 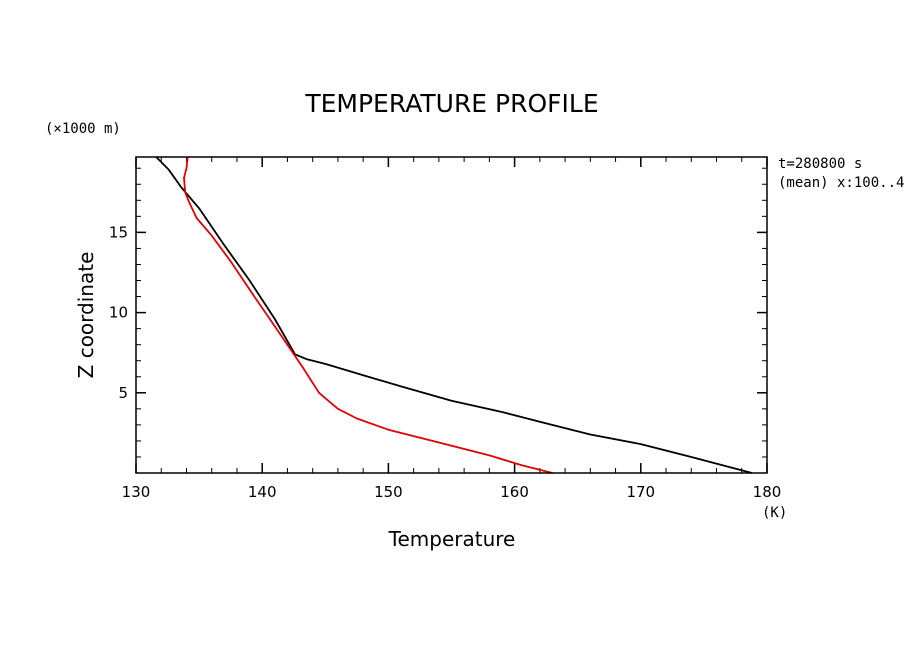 I want to click on x-axis-label: Temperature, so click(x=452, y=539).